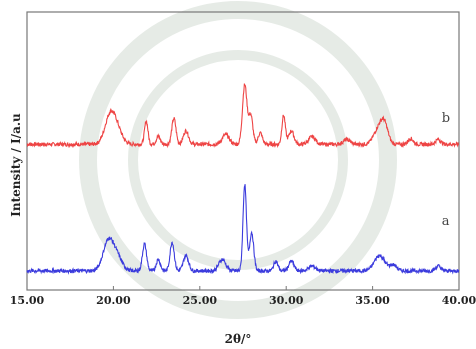 This screenshot has height=349, width=476. Describe the element at coordinates (113, 300) in the screenshot. I see `x-tick-label: 20.00` at that location.